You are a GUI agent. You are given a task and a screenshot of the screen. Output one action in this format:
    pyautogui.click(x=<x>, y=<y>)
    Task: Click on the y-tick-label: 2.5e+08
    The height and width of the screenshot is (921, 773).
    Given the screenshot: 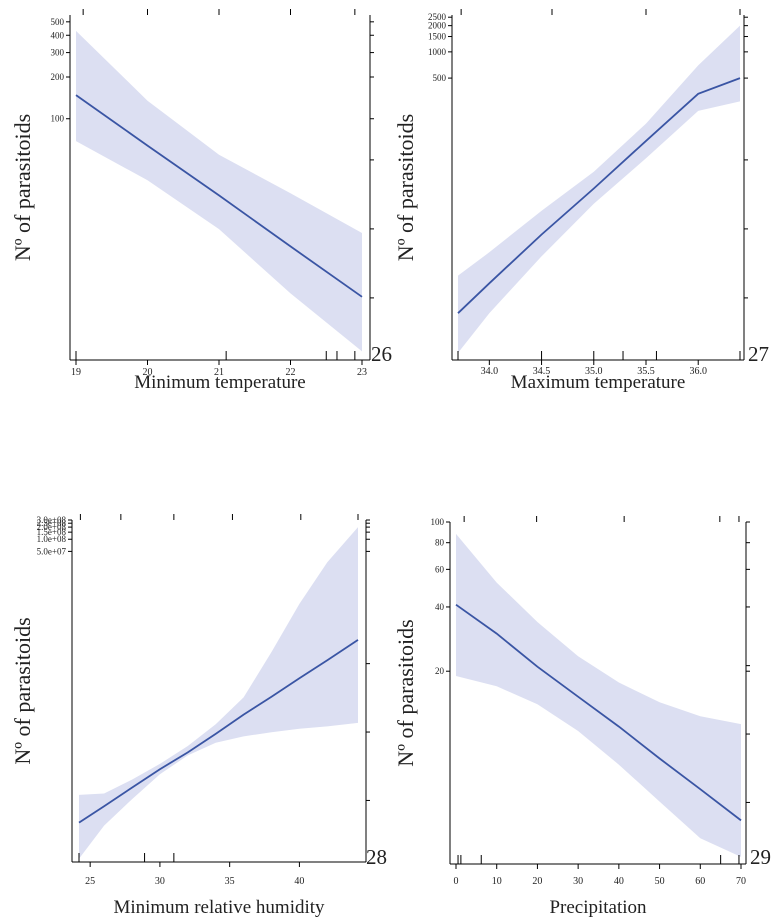 What is the action you would take?
    pyautogui.click(x=52, y=523)
    